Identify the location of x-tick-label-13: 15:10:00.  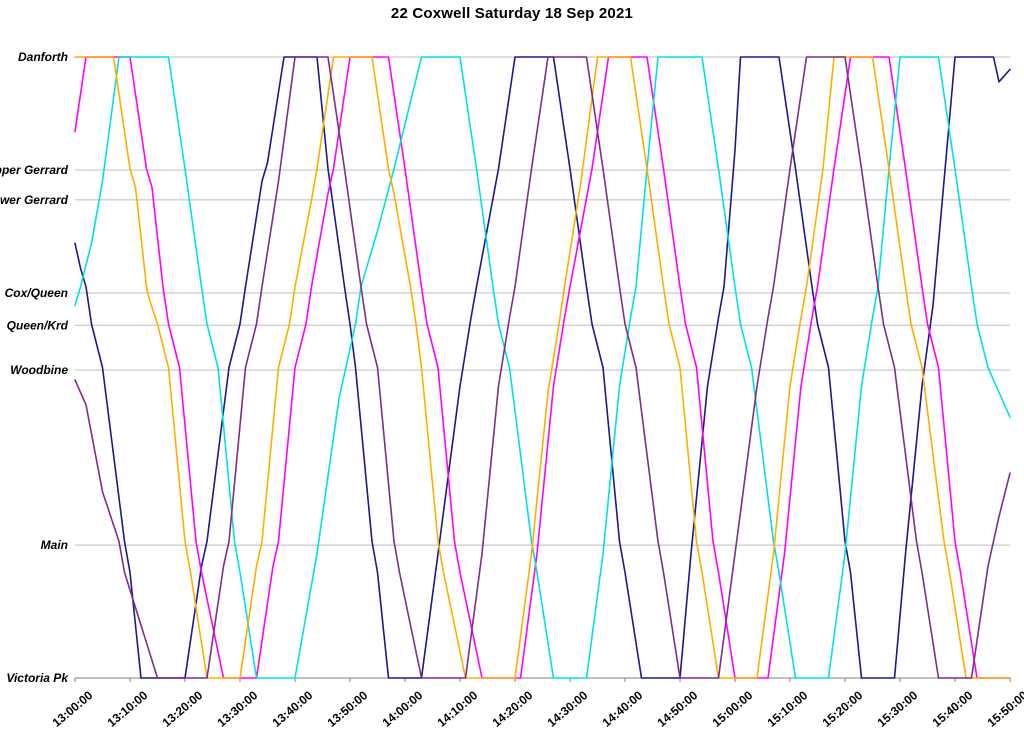
(788, 709).